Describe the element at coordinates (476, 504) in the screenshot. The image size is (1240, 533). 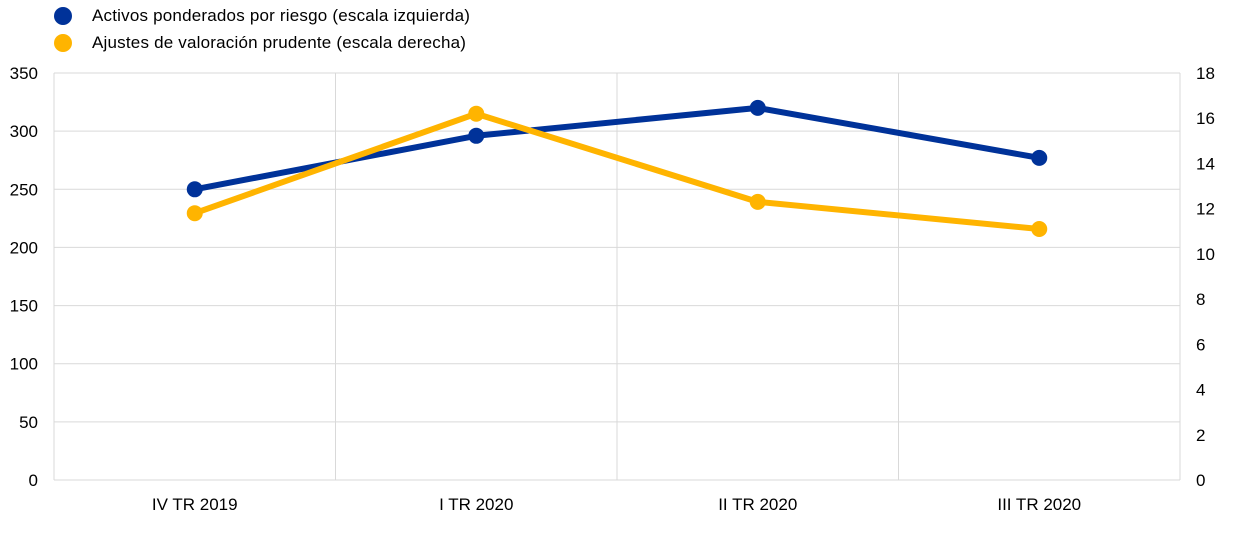
I see `x-tick-label: I TR 2020` at that location.